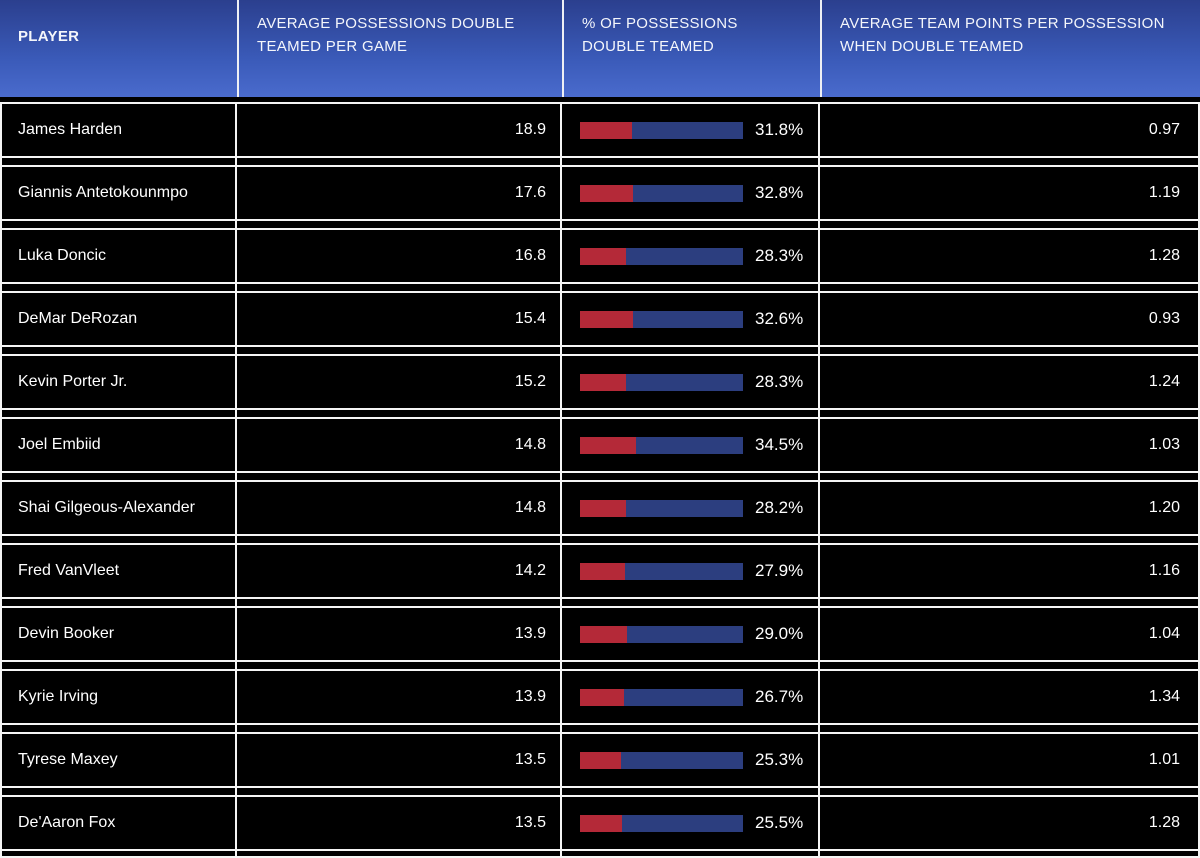  I want to click on table-row: De'Aaron Fox 13.5 25.5% 1.28, so click(600, 823).